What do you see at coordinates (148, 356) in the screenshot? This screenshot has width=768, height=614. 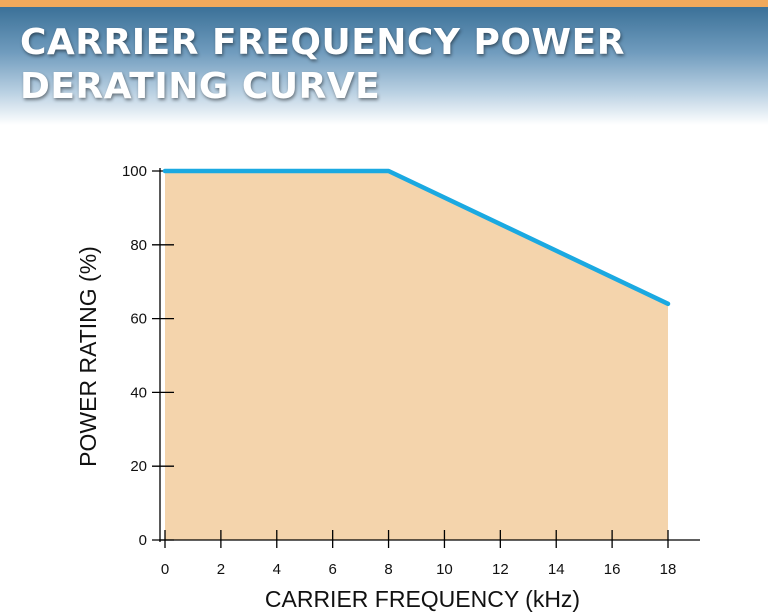 I see `y-tick-group: 0 20 40 60 80 100` at bounding box center [148, 356].